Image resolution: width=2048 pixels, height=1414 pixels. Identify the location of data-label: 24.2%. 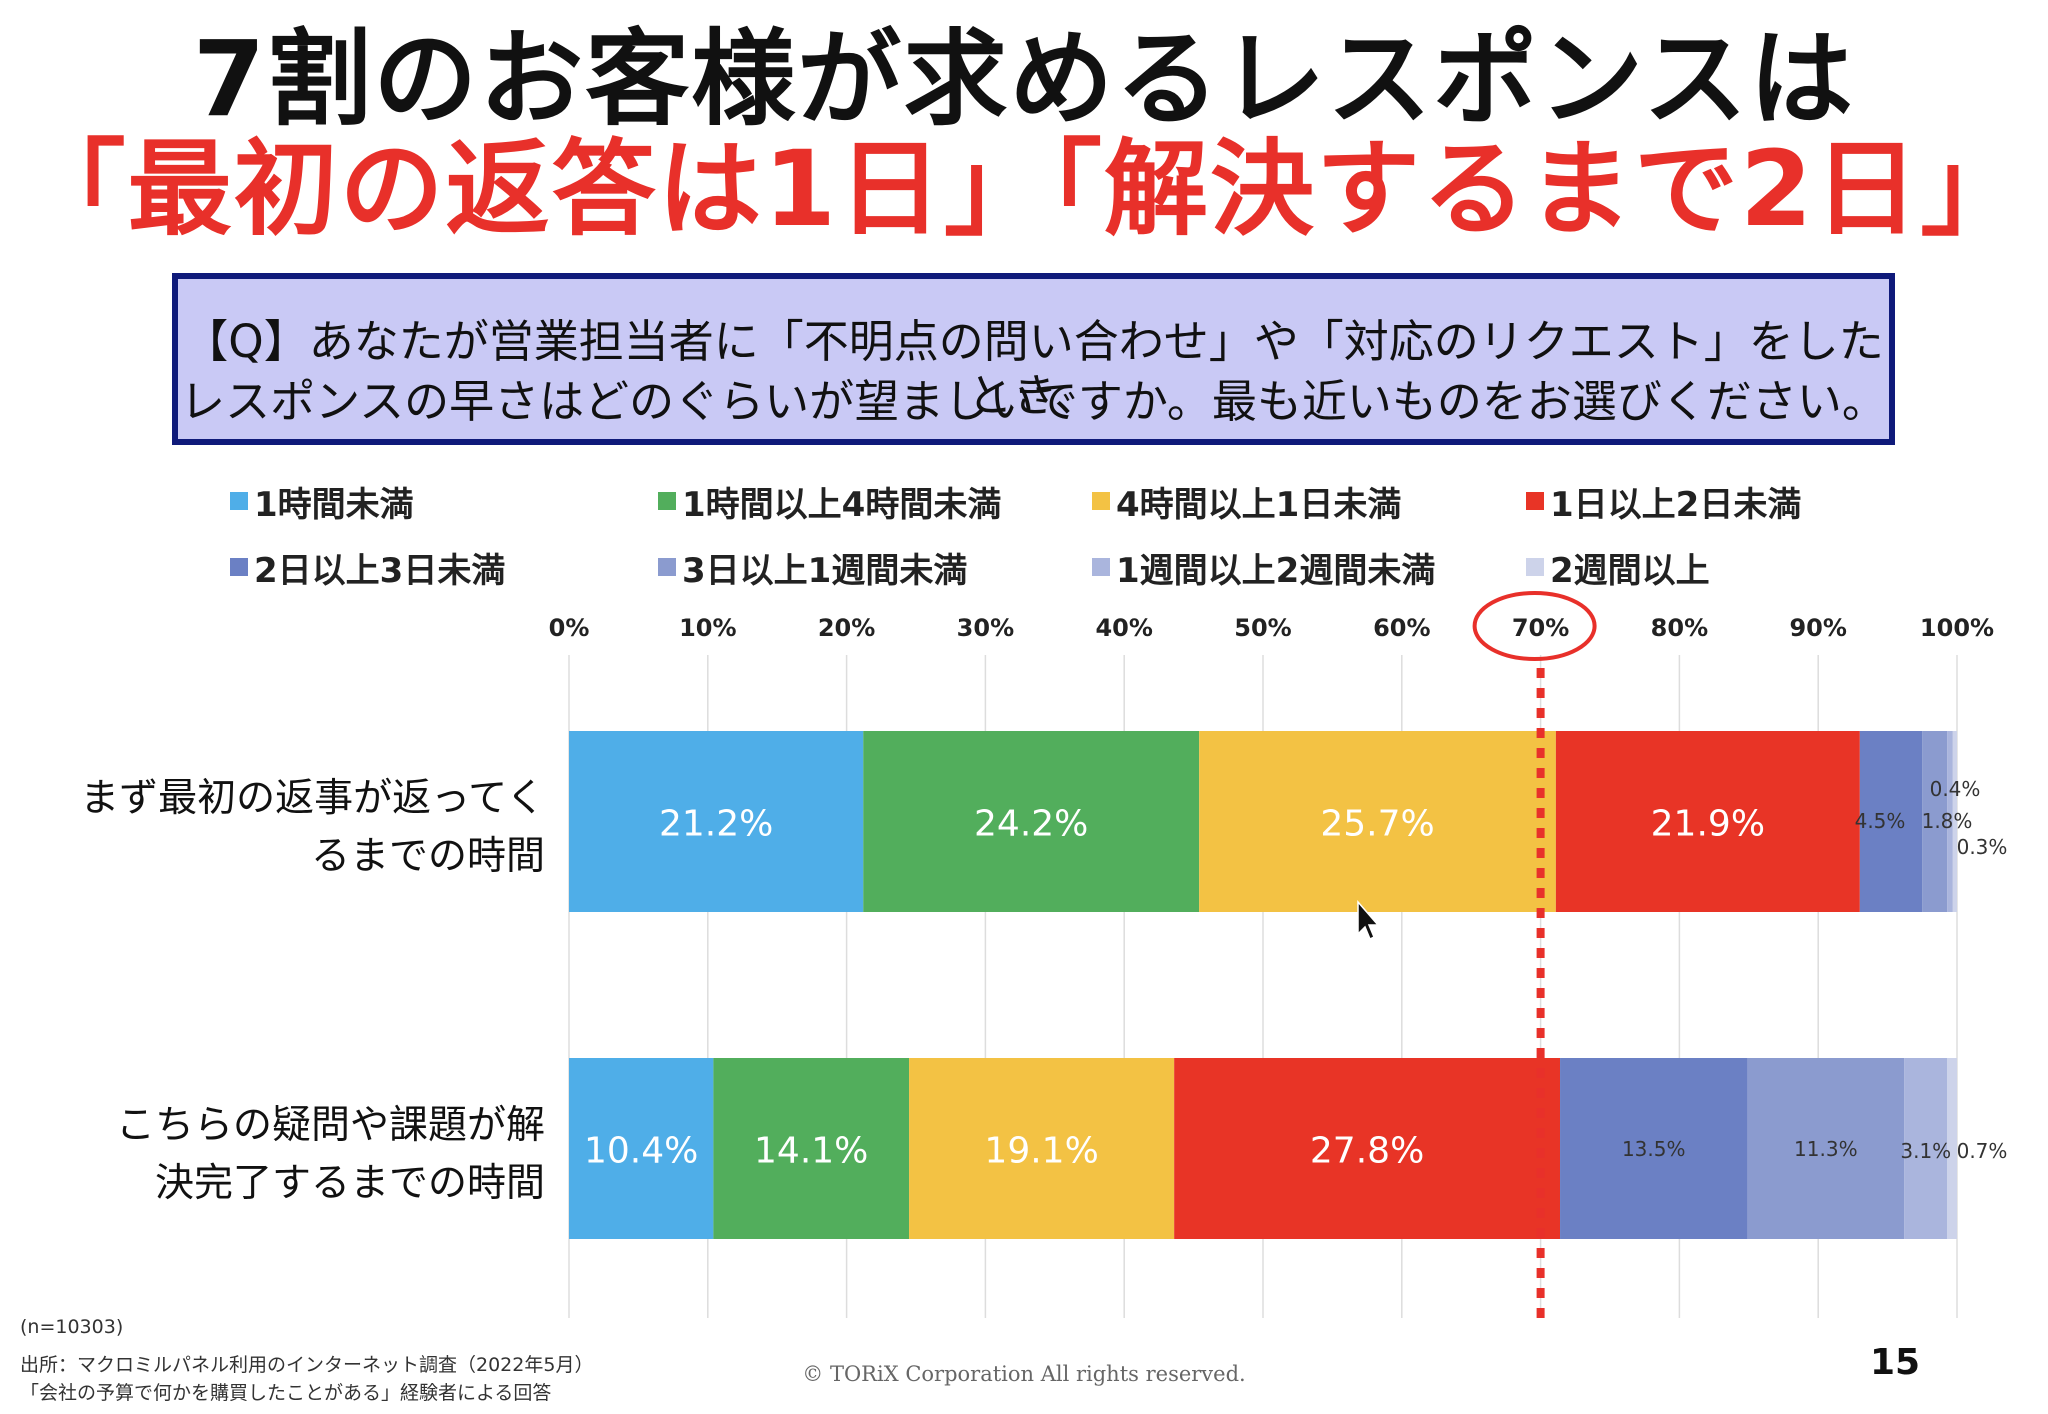
(1031, 824).